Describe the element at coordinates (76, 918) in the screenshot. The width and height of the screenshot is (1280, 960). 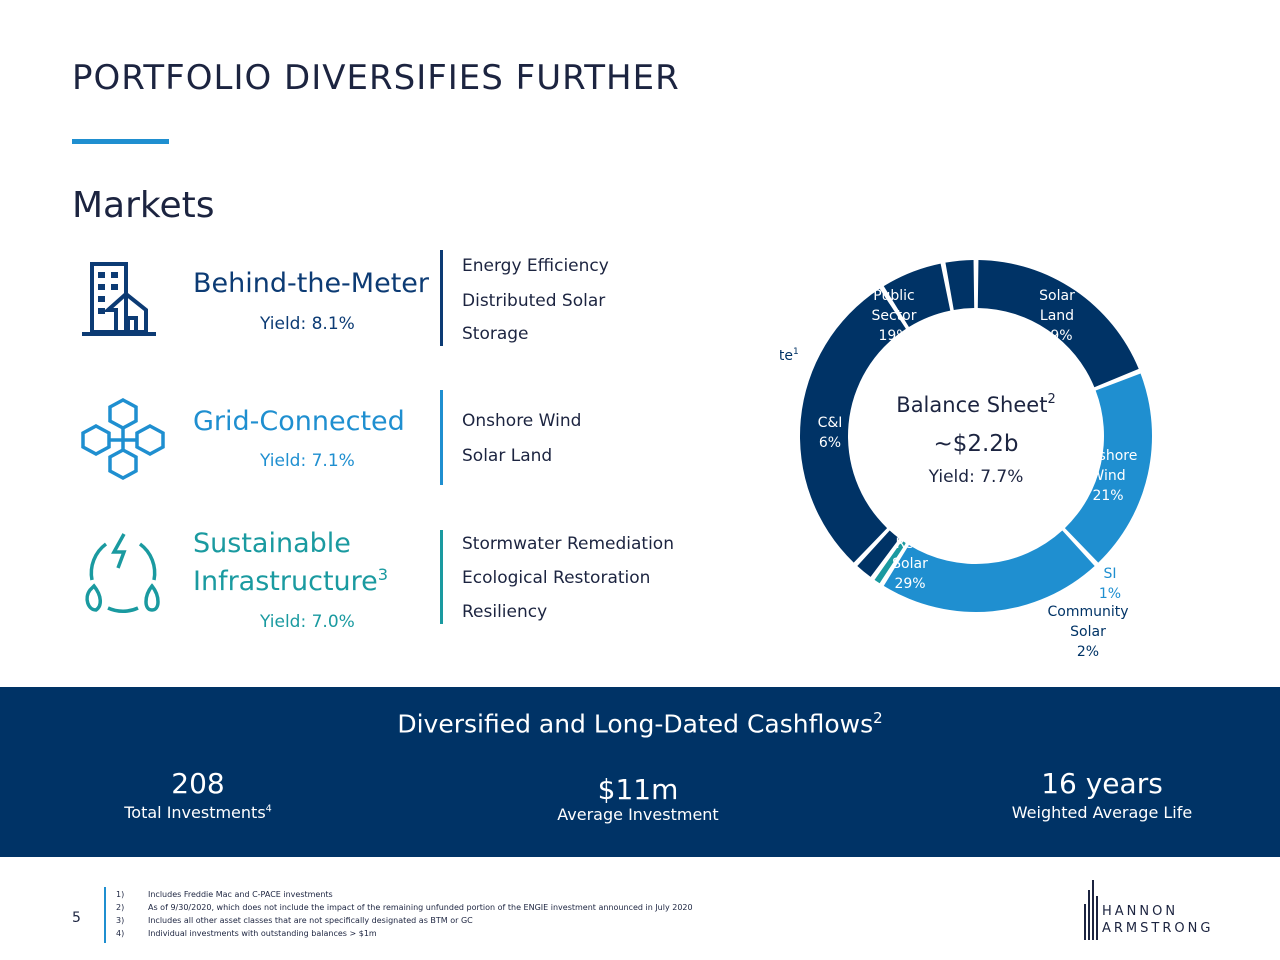
I see `page-number: 5` at that location.